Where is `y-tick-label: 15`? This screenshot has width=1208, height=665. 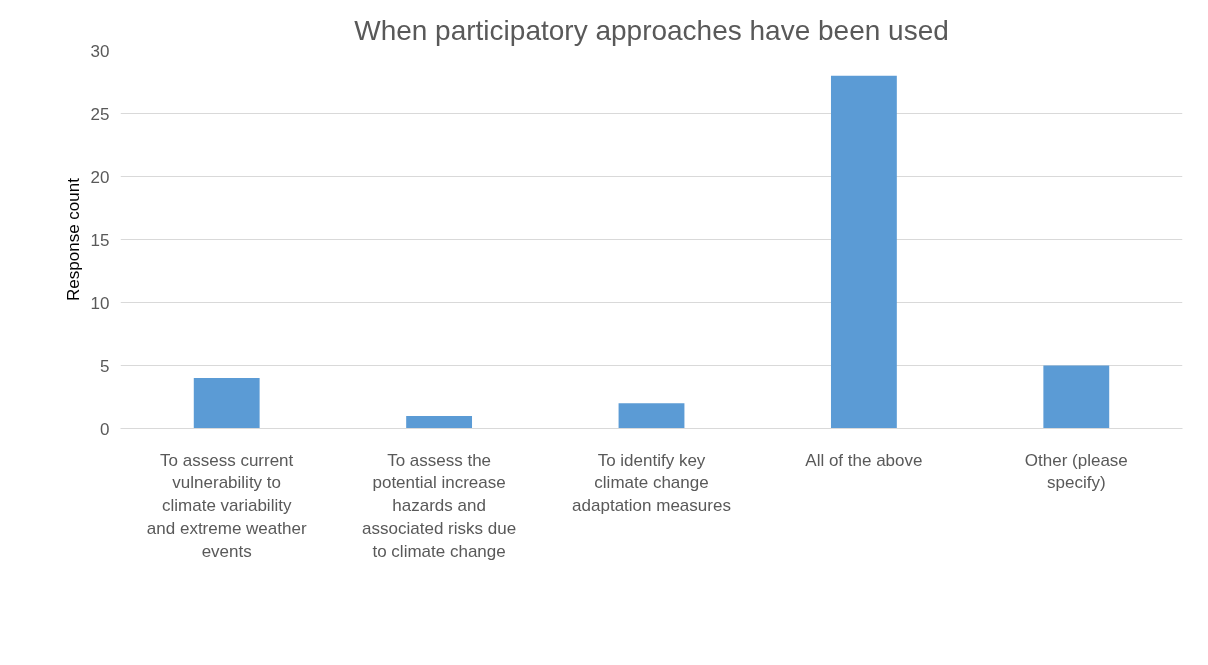 y-tick-label: 15 is located at coordinates (100, 240).